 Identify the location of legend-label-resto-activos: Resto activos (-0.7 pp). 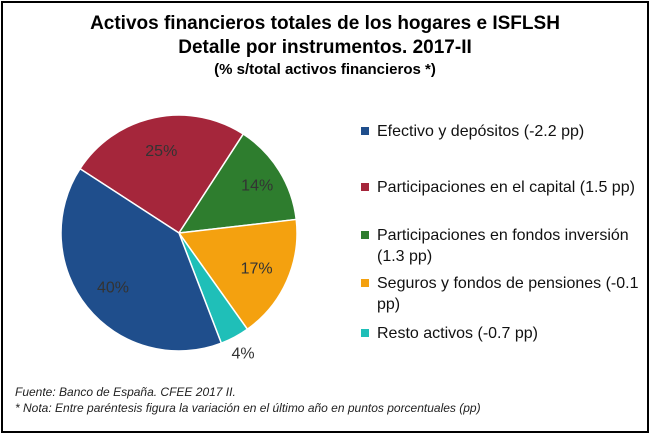
(457, 333).